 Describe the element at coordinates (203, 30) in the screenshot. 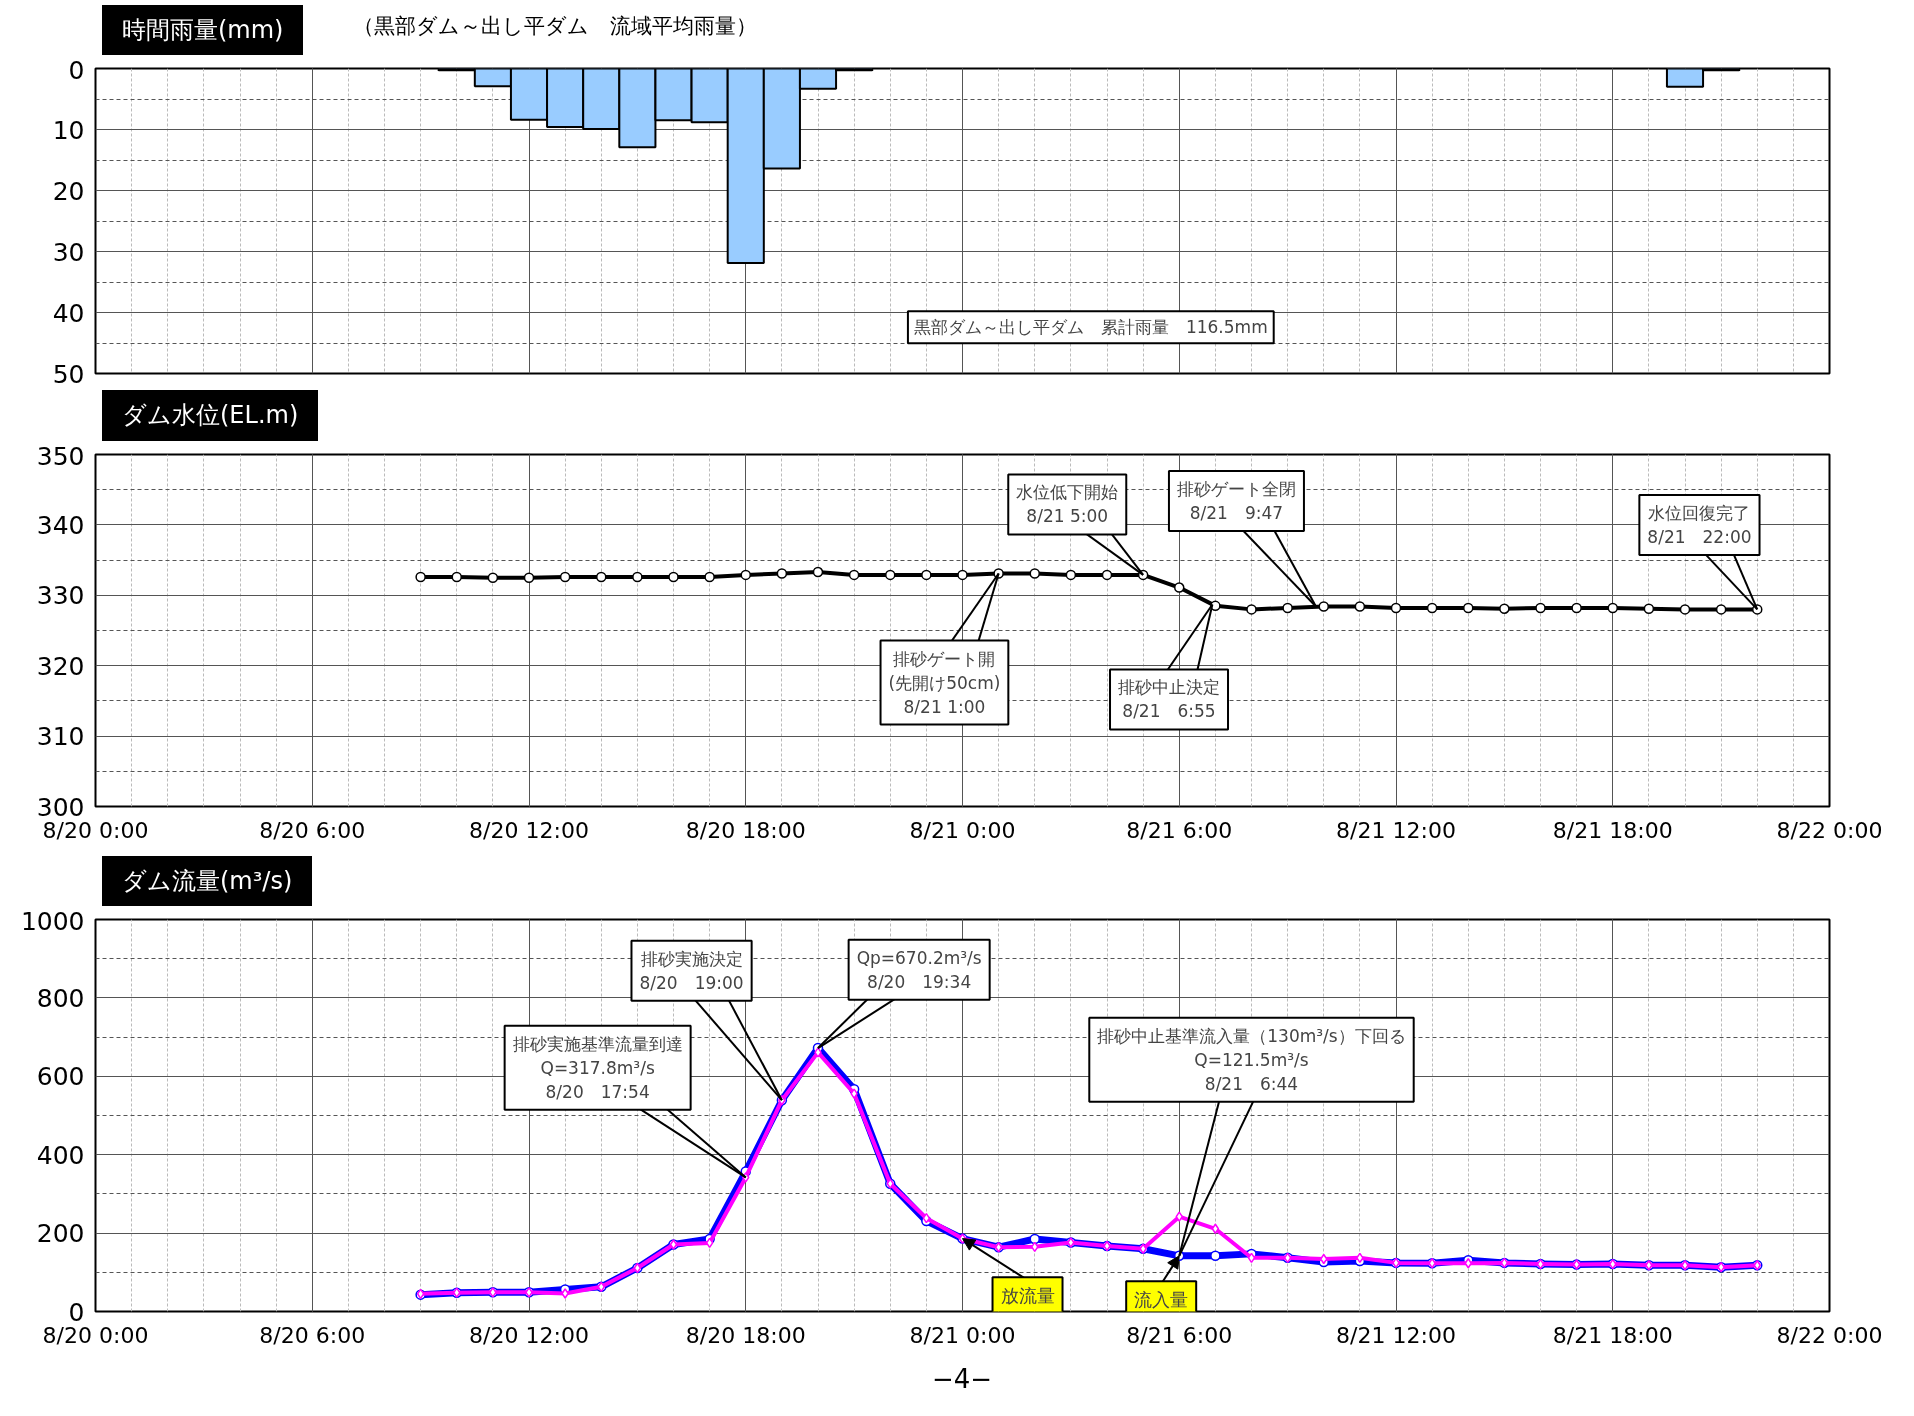

I see `chart-title: 時間雨量(mm)` at that location.